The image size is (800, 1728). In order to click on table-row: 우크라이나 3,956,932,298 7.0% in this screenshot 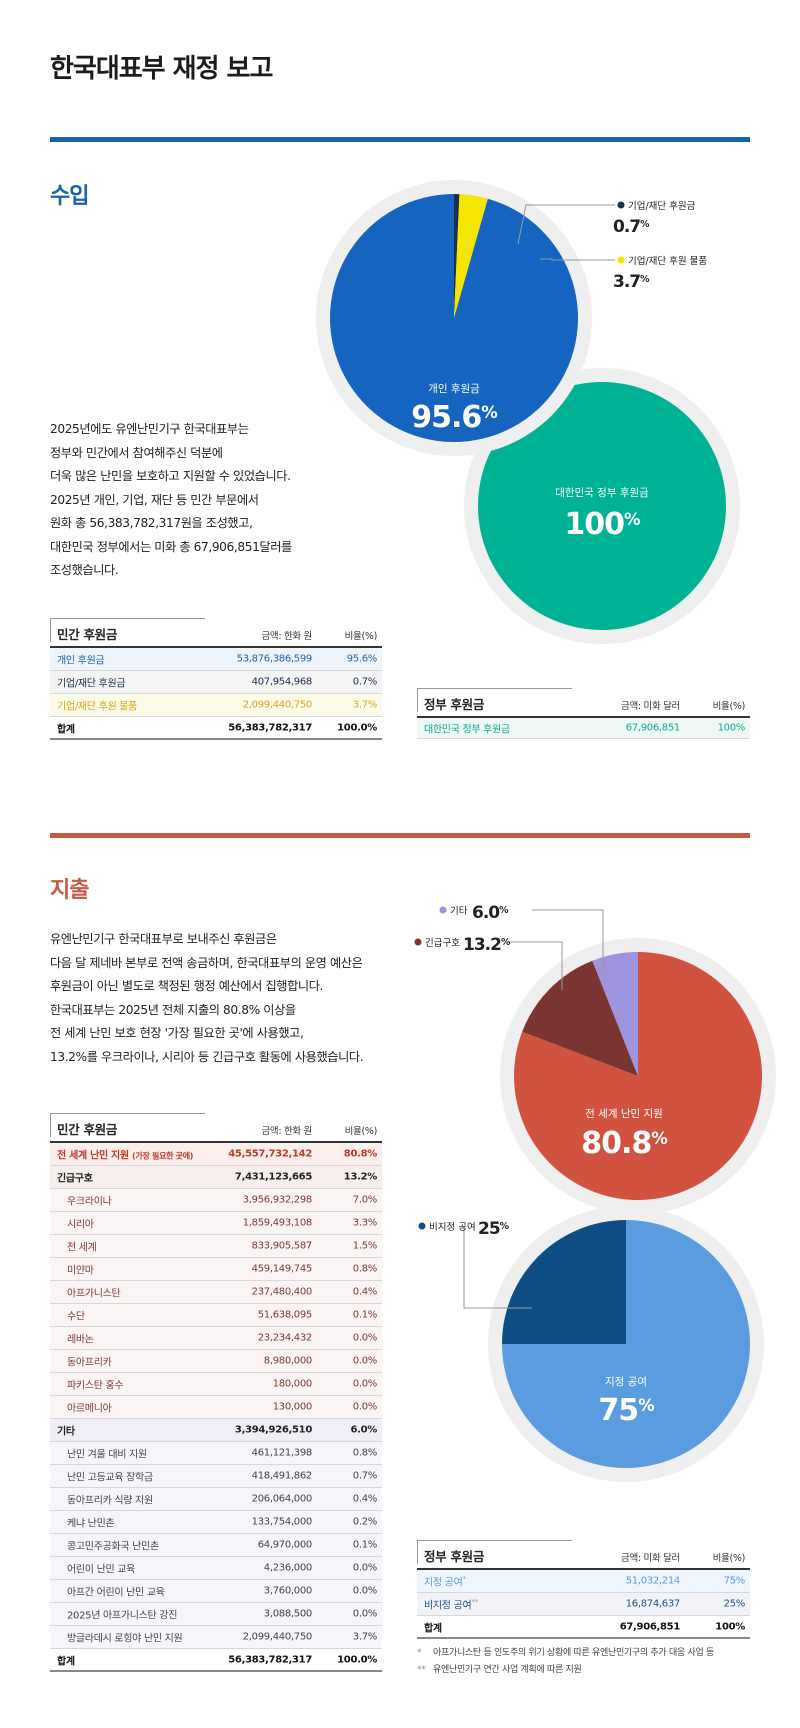, I will do `click(216, 1200)`.